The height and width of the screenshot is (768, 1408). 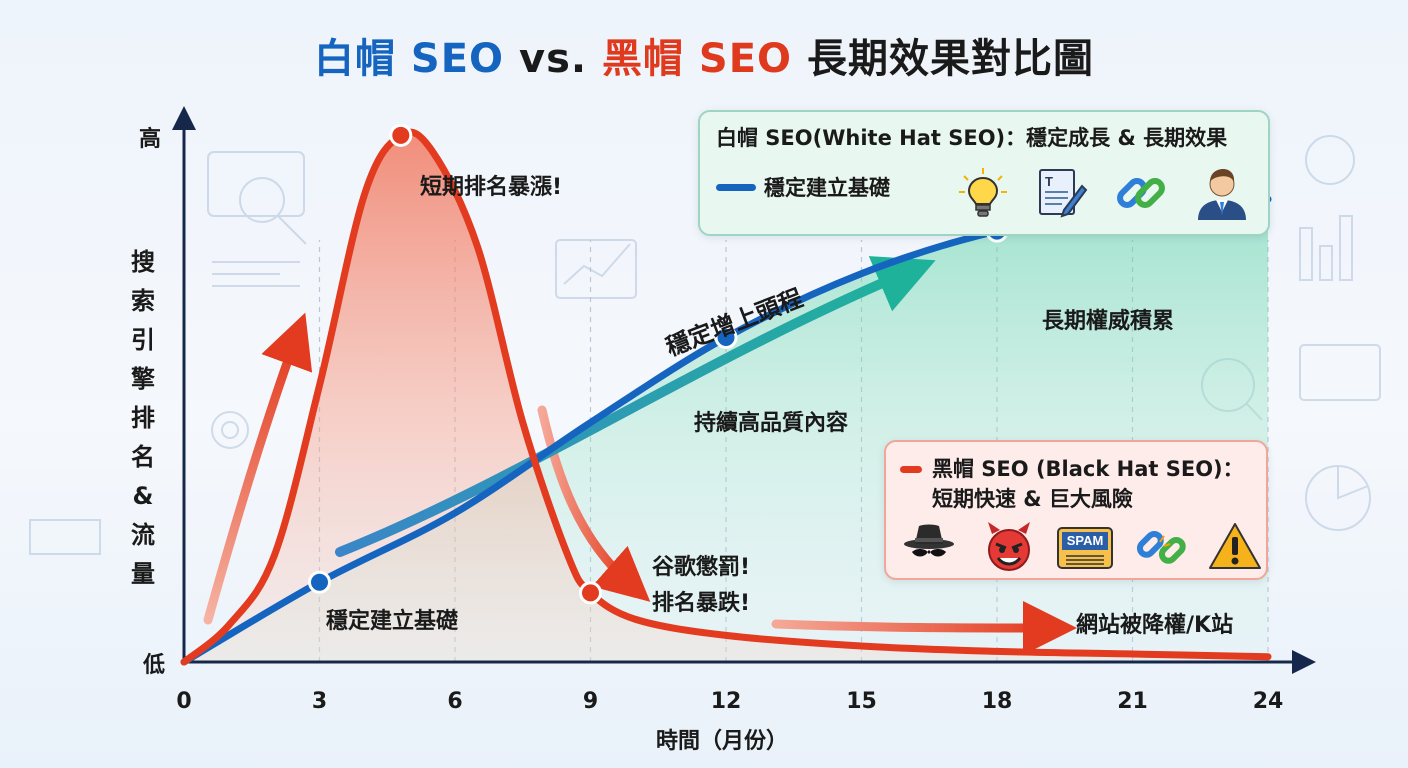 What do you see at coordinates (319, 701) in the screenshot?
I see `x-tick-label-3: 3` at bounding box center [319, 701].